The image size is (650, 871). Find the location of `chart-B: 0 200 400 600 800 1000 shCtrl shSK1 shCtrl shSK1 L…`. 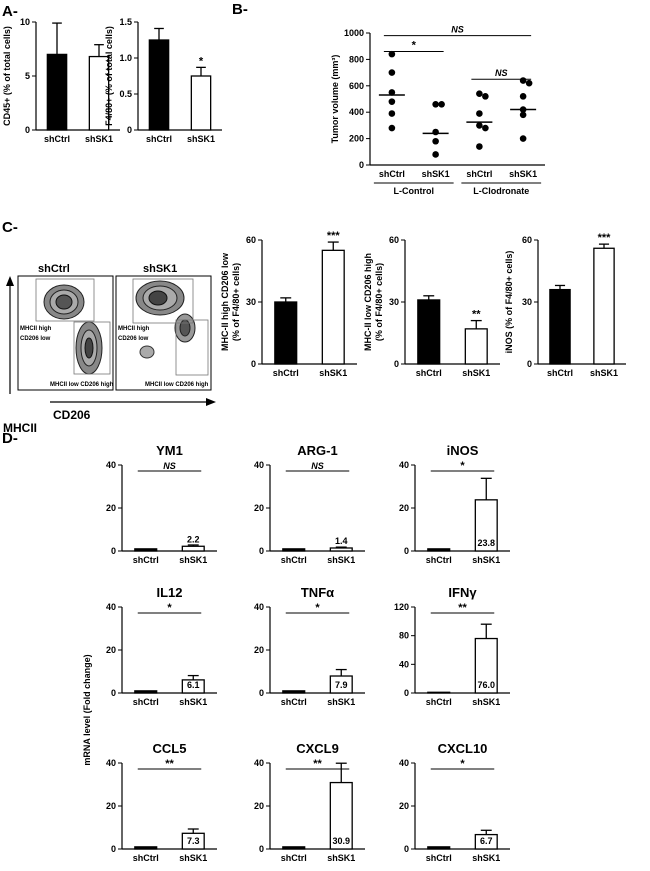

chart-B: 0 200 400 600 800 1000 shCtrl shSK1 shCtrl shSK1 L… is located at coordinates (437, 110).